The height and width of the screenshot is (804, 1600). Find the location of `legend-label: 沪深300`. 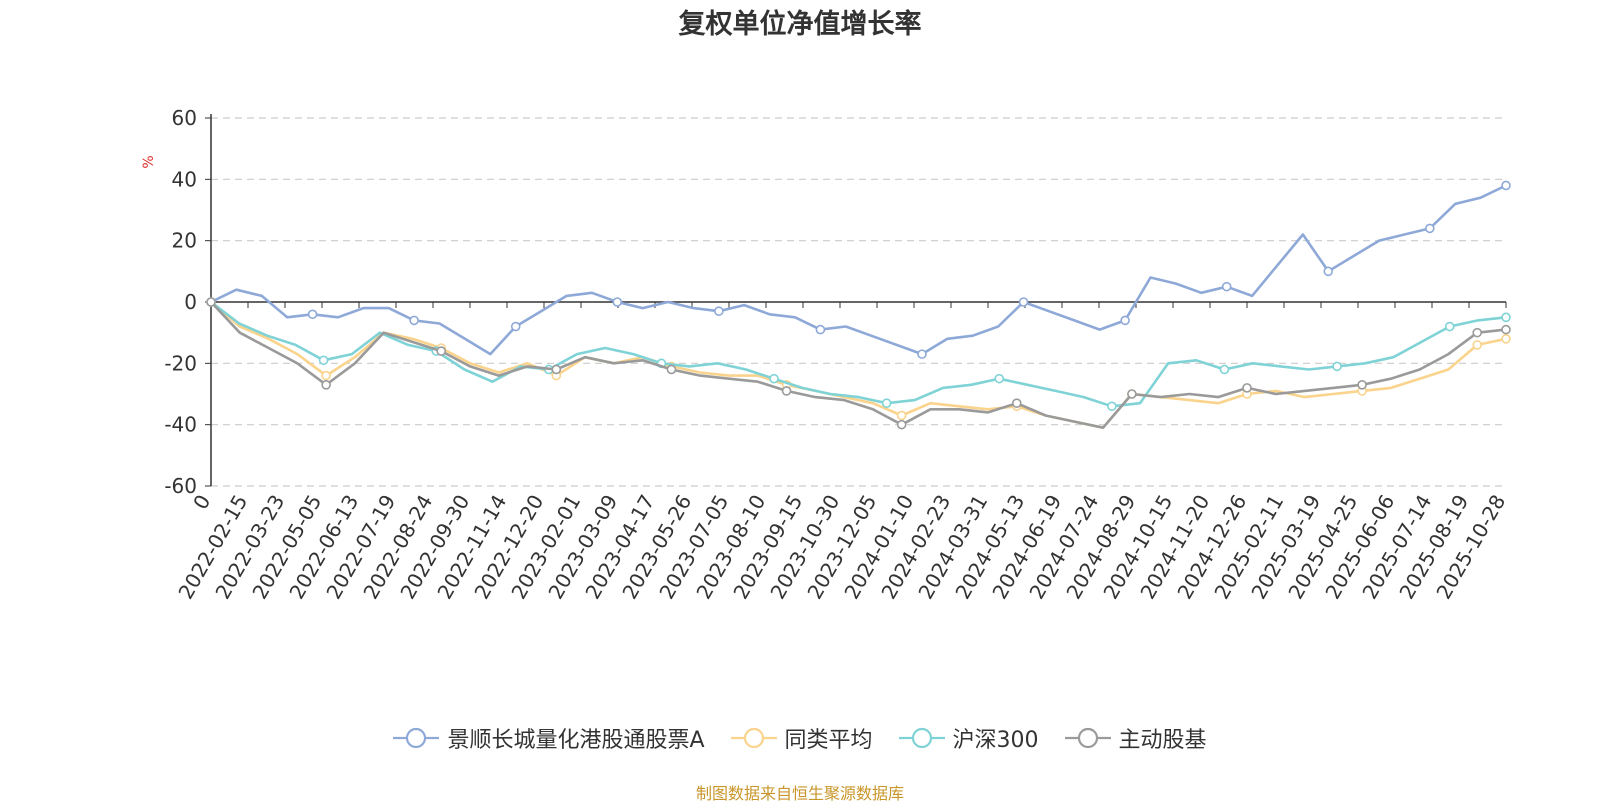

legend-label: 沪深300 is located at coordinates (995, 740).